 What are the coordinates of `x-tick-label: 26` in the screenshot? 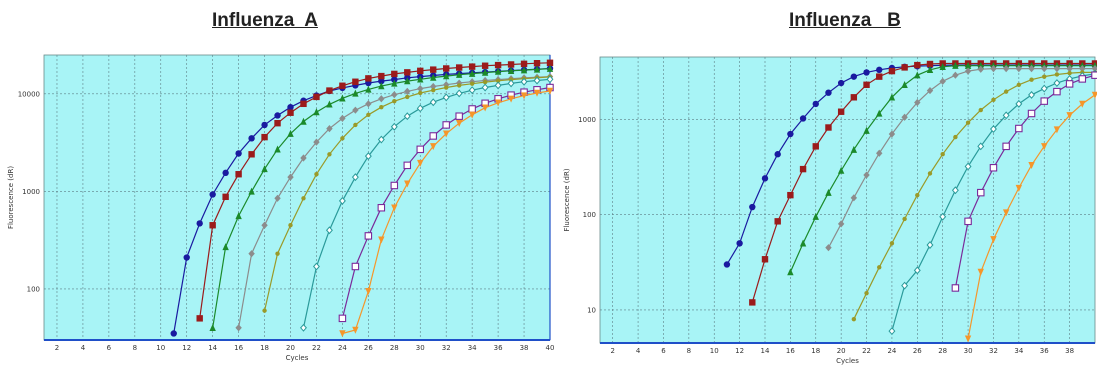 It's located at (917, 351).